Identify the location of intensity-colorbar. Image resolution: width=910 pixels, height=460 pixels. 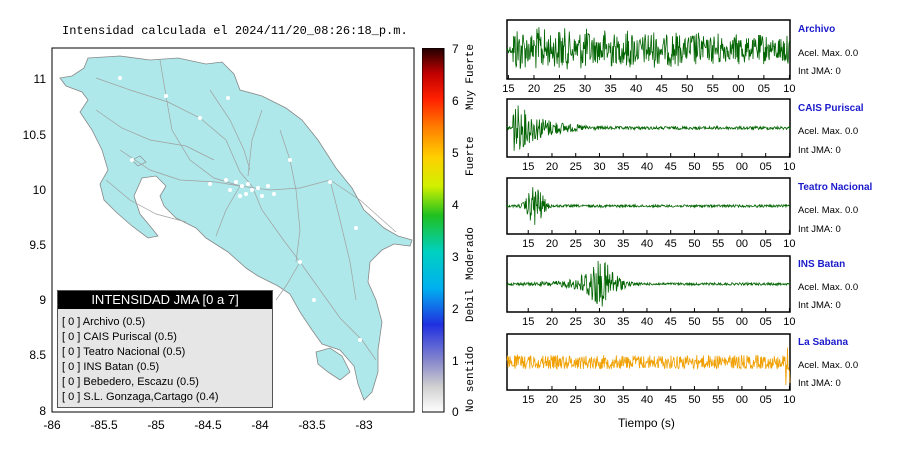
(433, 230).